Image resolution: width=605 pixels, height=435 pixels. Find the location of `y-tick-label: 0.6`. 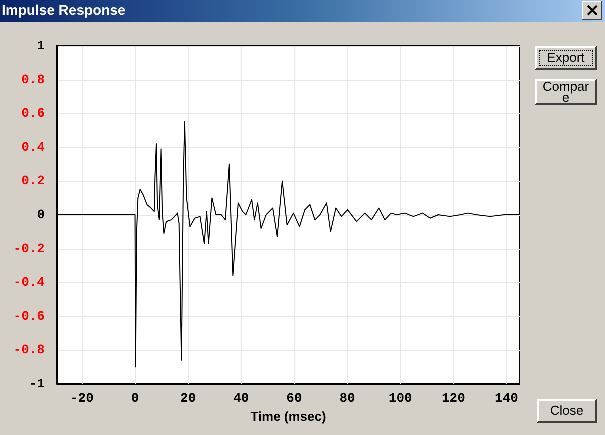

y-tick-label: 0.6 is located at coordinates (34, 114).